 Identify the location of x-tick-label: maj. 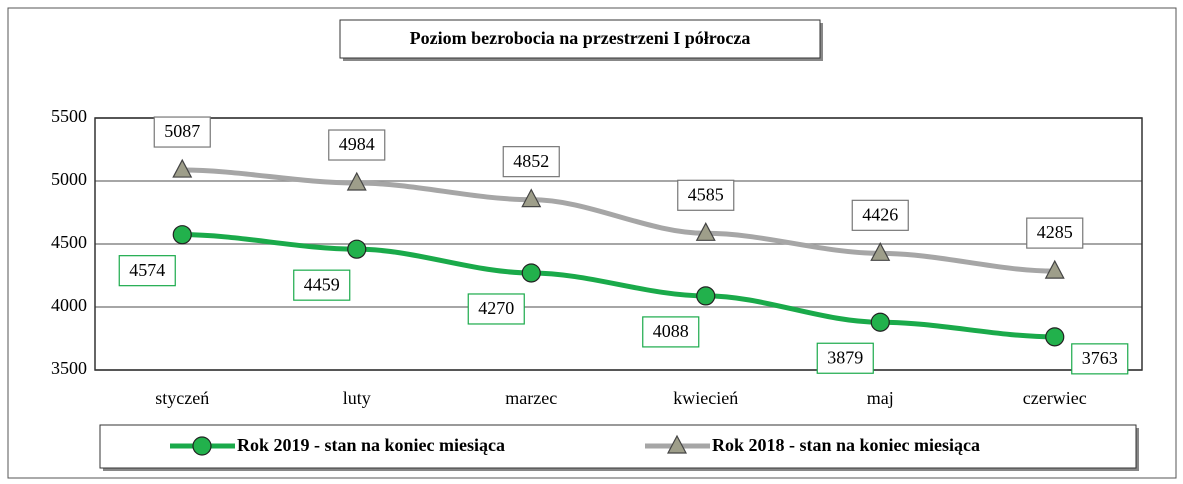
(880, 398).